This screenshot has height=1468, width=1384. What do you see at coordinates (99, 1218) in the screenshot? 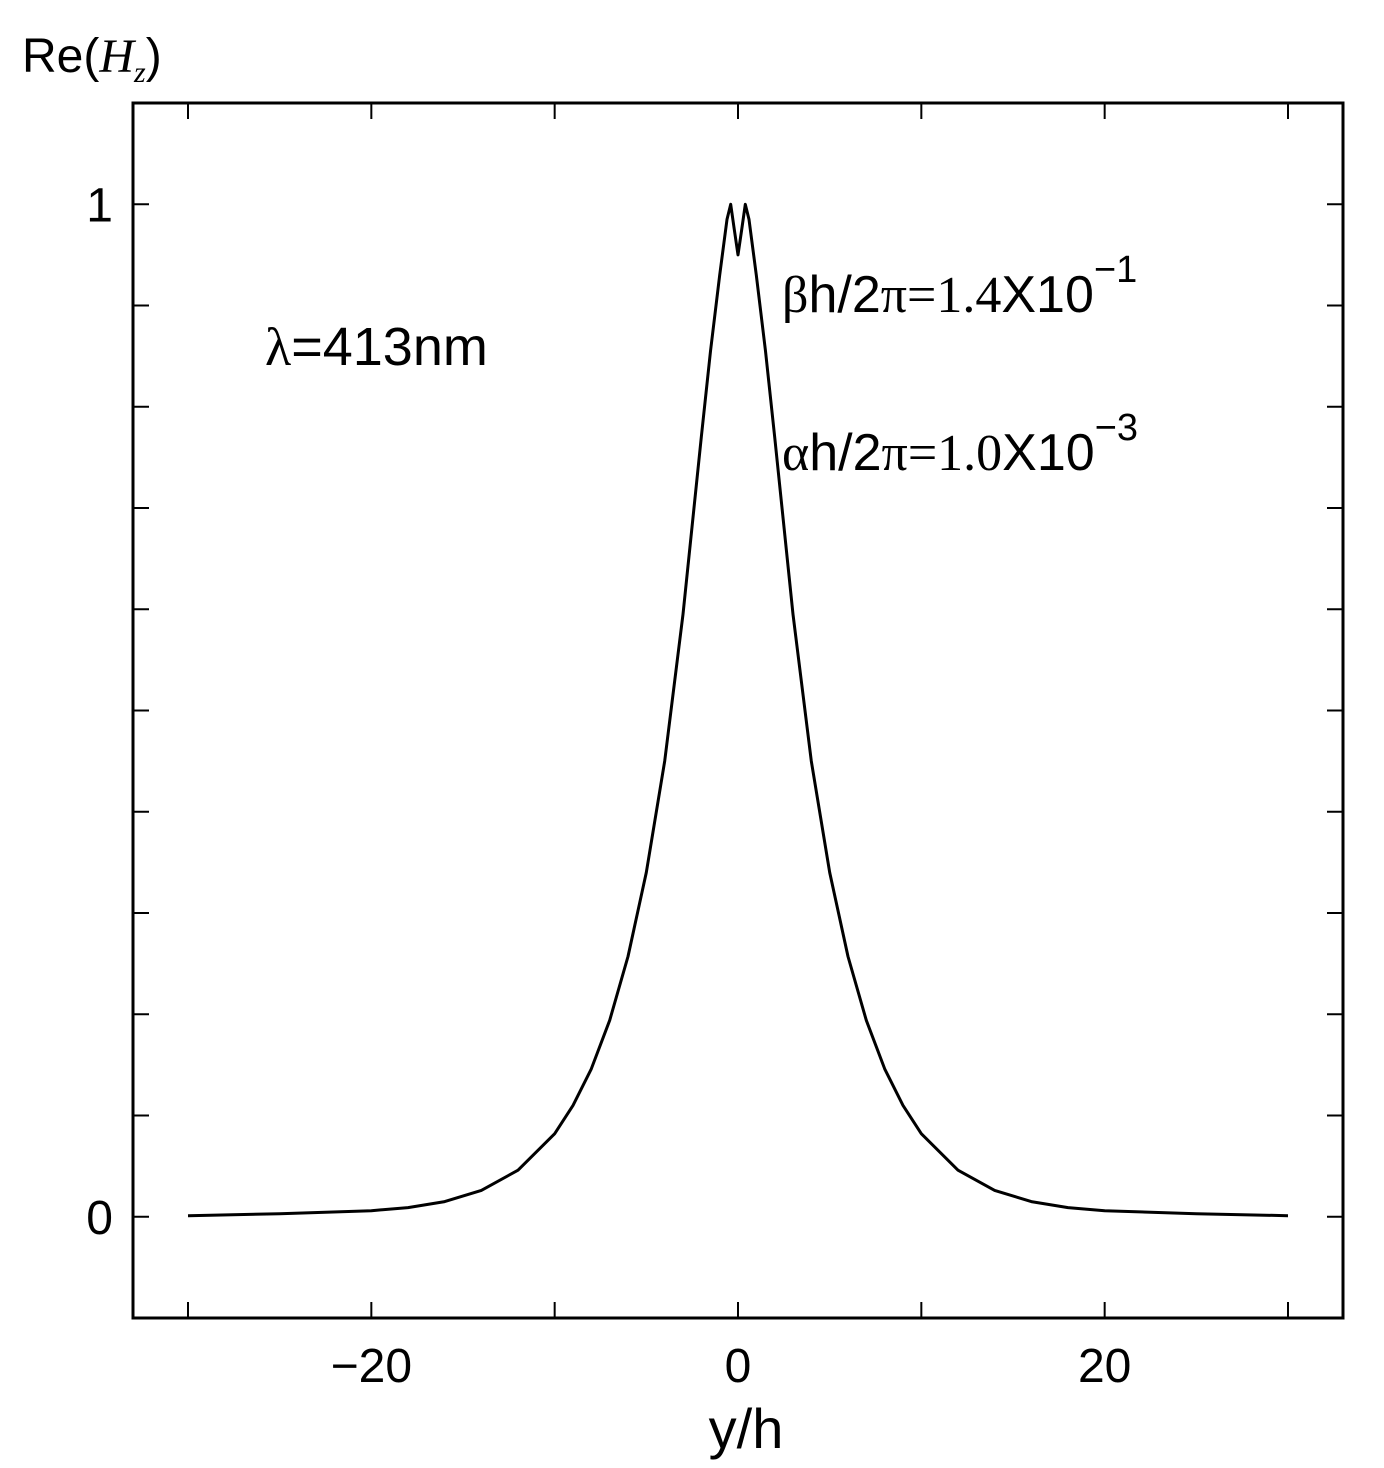
I see `y-tick-label-0: 0` at bounding box center [99, 1218].